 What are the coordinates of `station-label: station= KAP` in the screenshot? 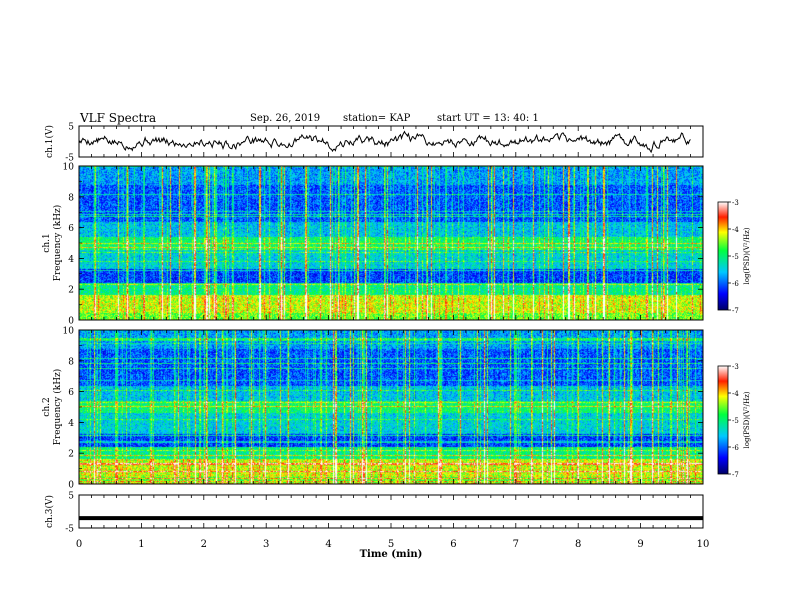 It's located at (377, 118).